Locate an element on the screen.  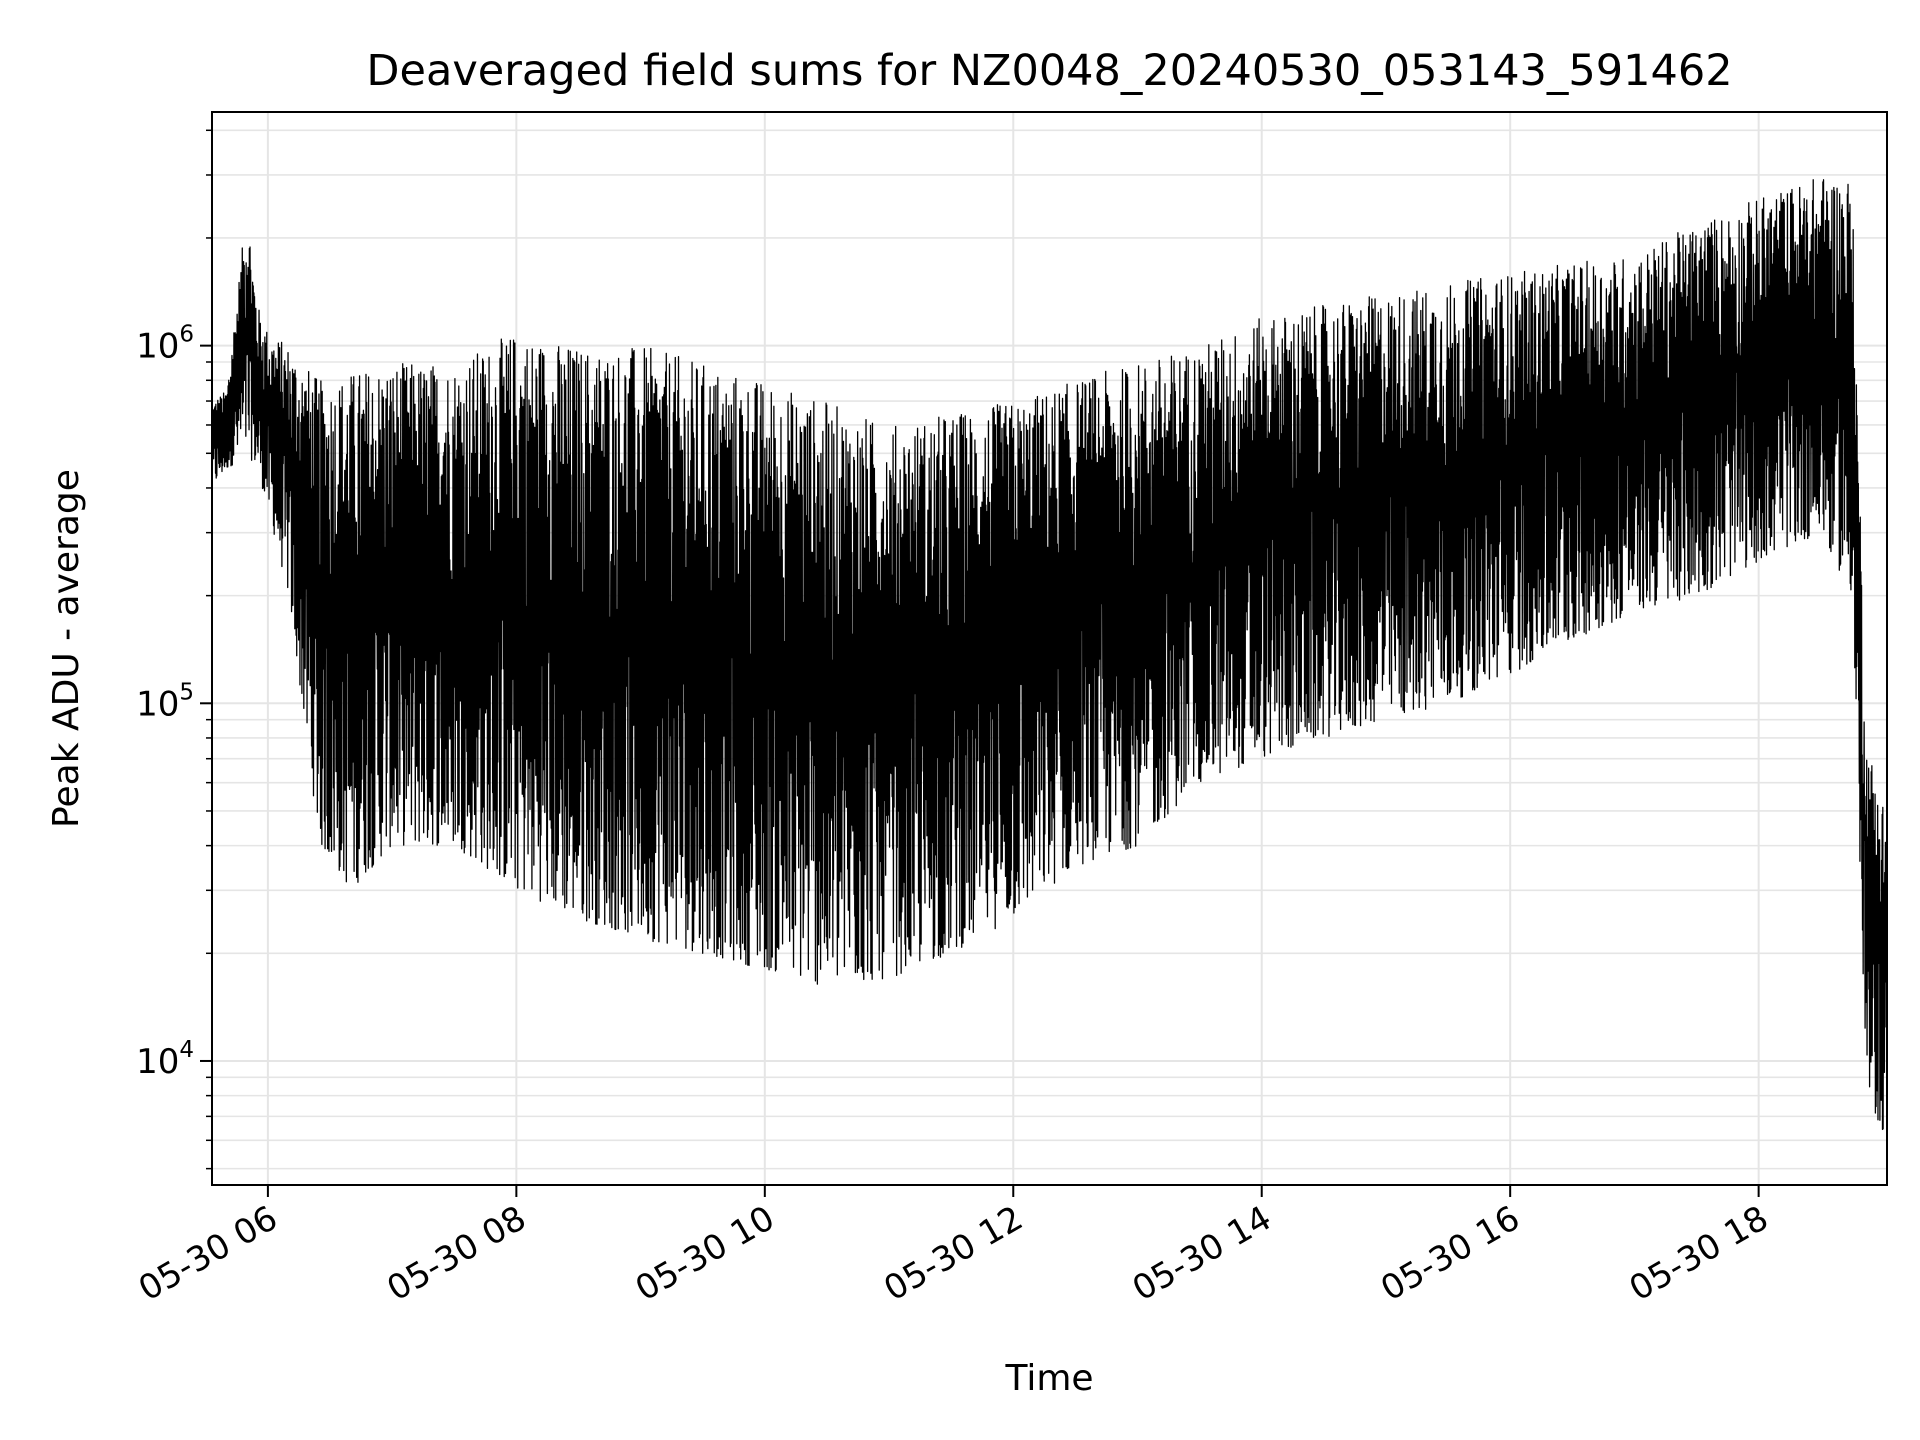
x-axis-label: Time is located at coordinates (1048, 1378).